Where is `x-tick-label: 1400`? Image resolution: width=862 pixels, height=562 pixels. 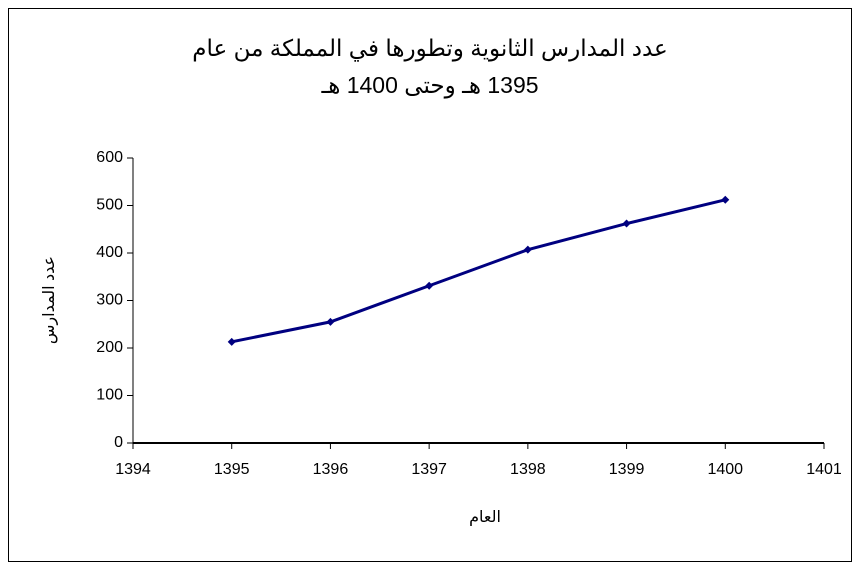 x-tick-label: 1400 is located at coordinates (725, 469).